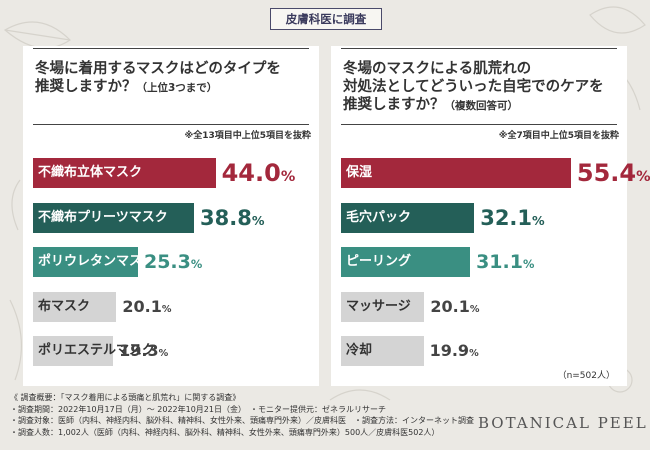 This screenshot has height=450, width=650. What do you see at coordinates (606, 173) in the screenshot?
I see `bar-value-number: 55.4` at bounding box center [606, 173].